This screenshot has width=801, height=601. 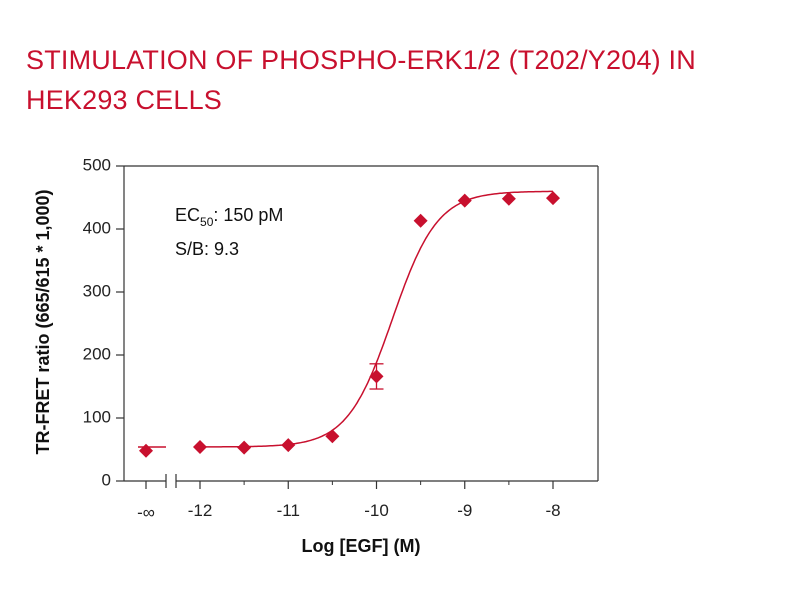 What do you see at coordinates (97, 416) in the screenshot?
I see `y-tick-label: 100` at bounding box center [97, 416].